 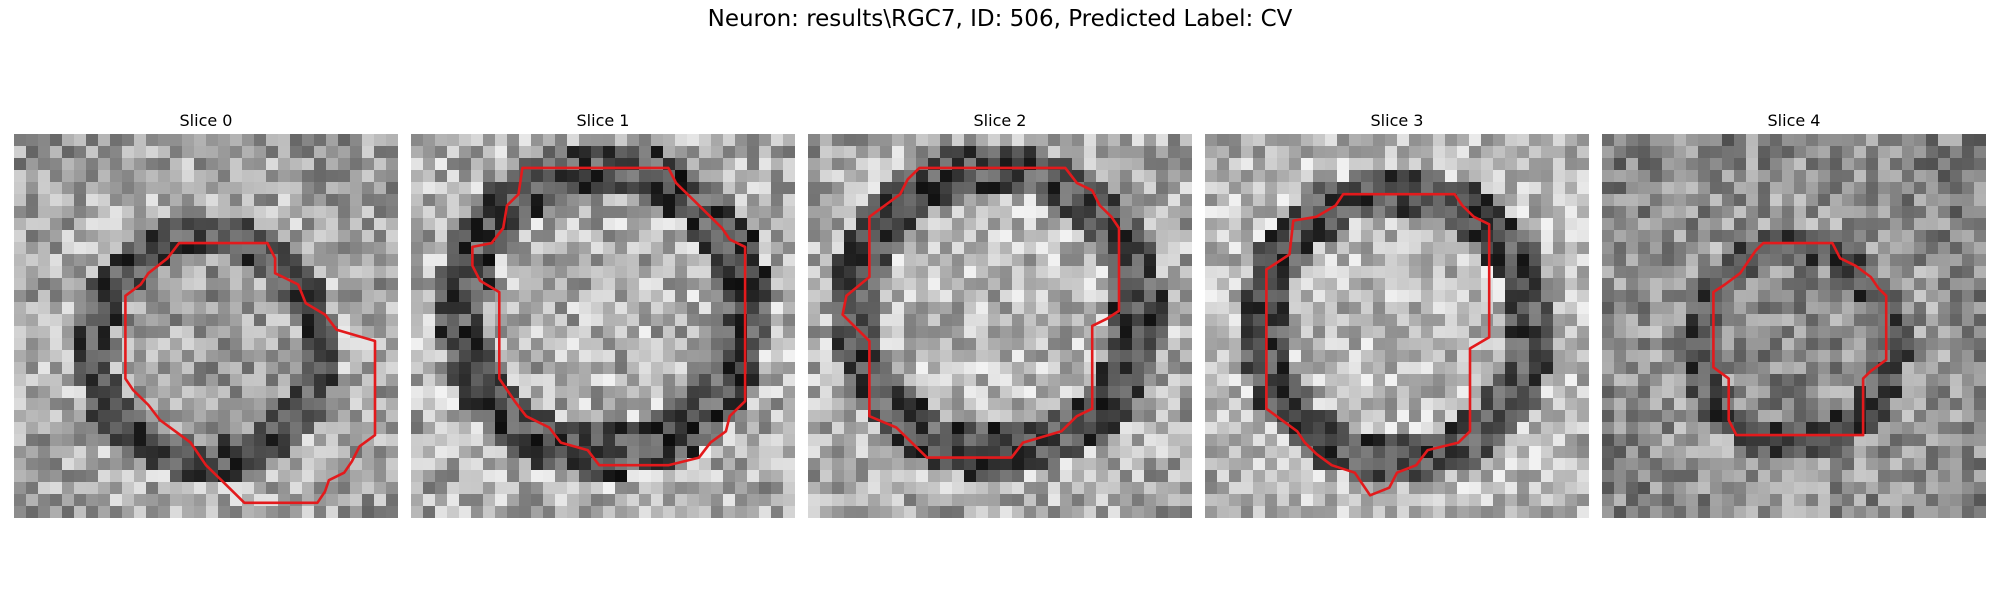 I want to click on slice-title-4: Slice 4, so click(x=1794, y=120).